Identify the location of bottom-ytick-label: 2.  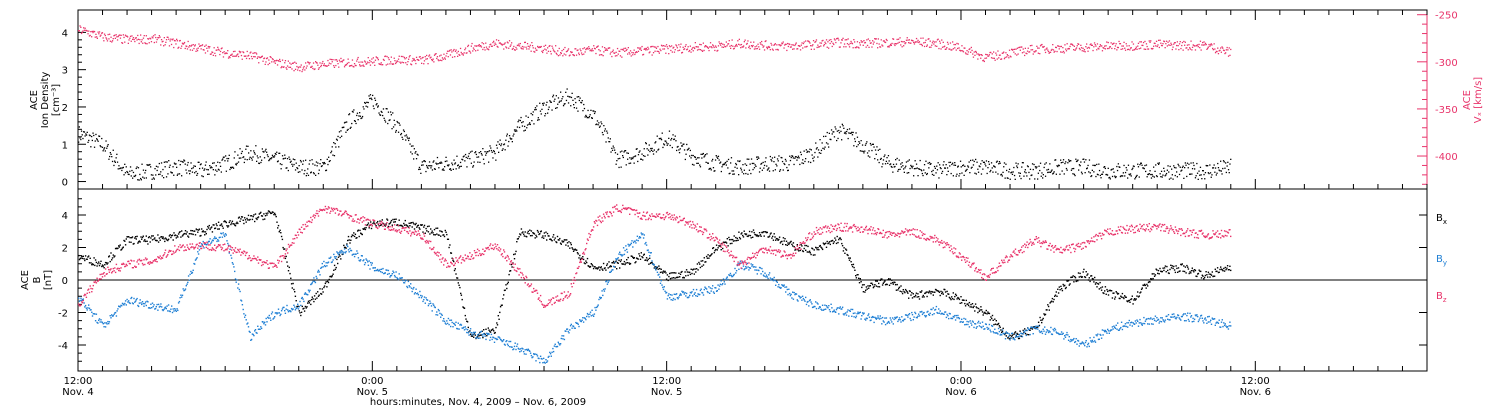
(65, 249).